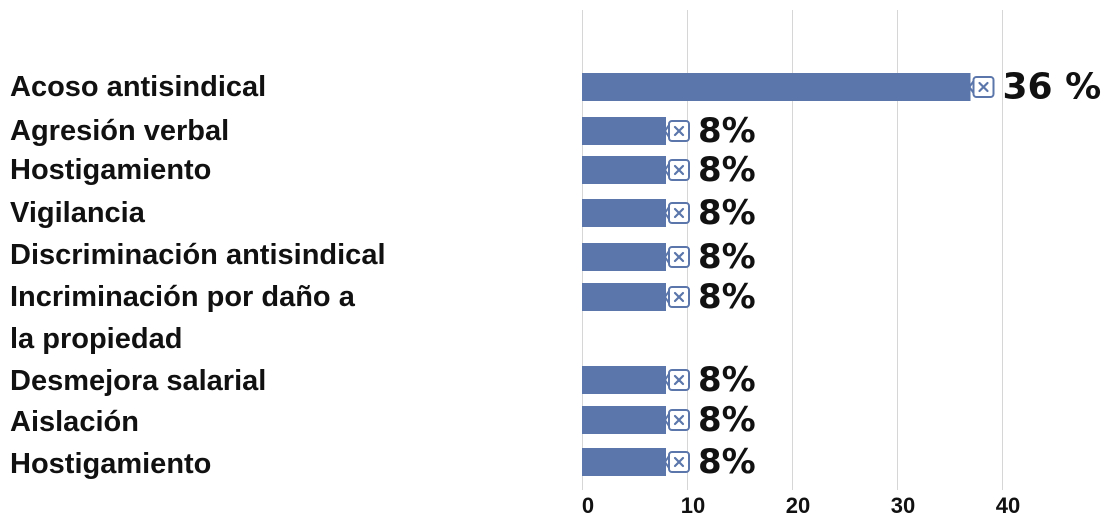 The image size is (1103, 530). What do you see at coordinates (96, 339) in the screenshot?
I see `category-label: la propiedad` at bounding box center [96, 339].